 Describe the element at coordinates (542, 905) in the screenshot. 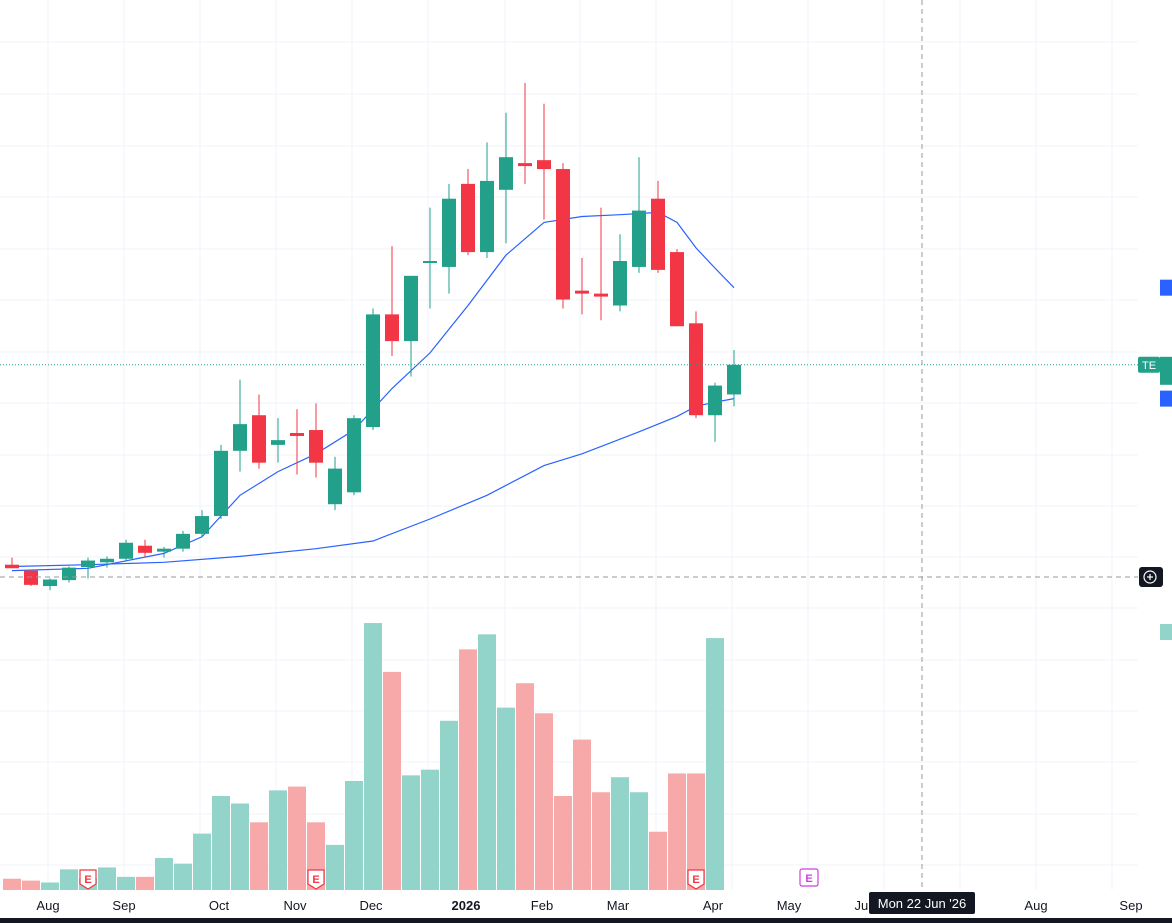

I see `time-axis-label: Feb` at that location.